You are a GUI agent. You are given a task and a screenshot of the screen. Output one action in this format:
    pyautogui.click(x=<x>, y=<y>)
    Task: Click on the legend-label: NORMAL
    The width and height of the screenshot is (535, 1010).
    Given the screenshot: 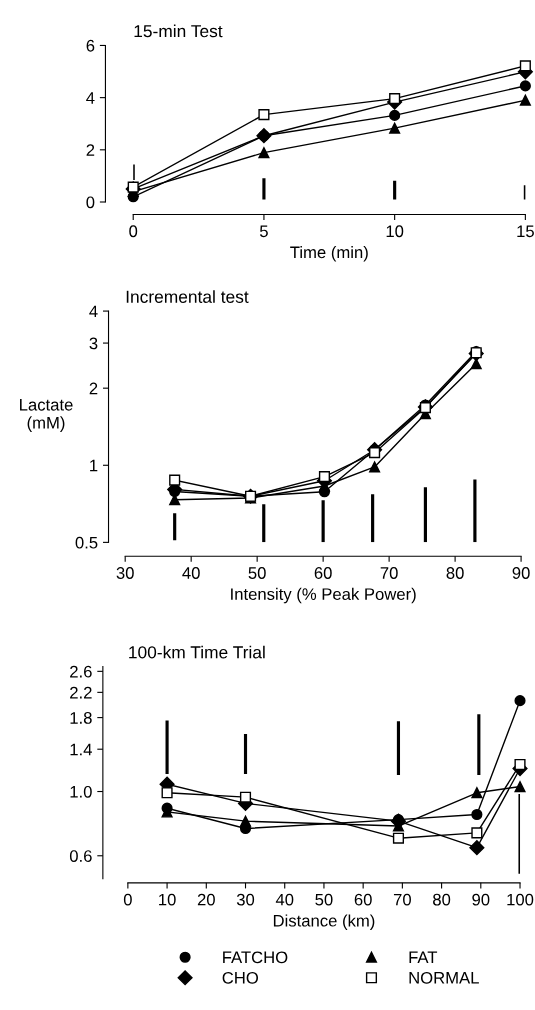 What is the action you would take?
    pyautogui.click(x=444, y=977)
    